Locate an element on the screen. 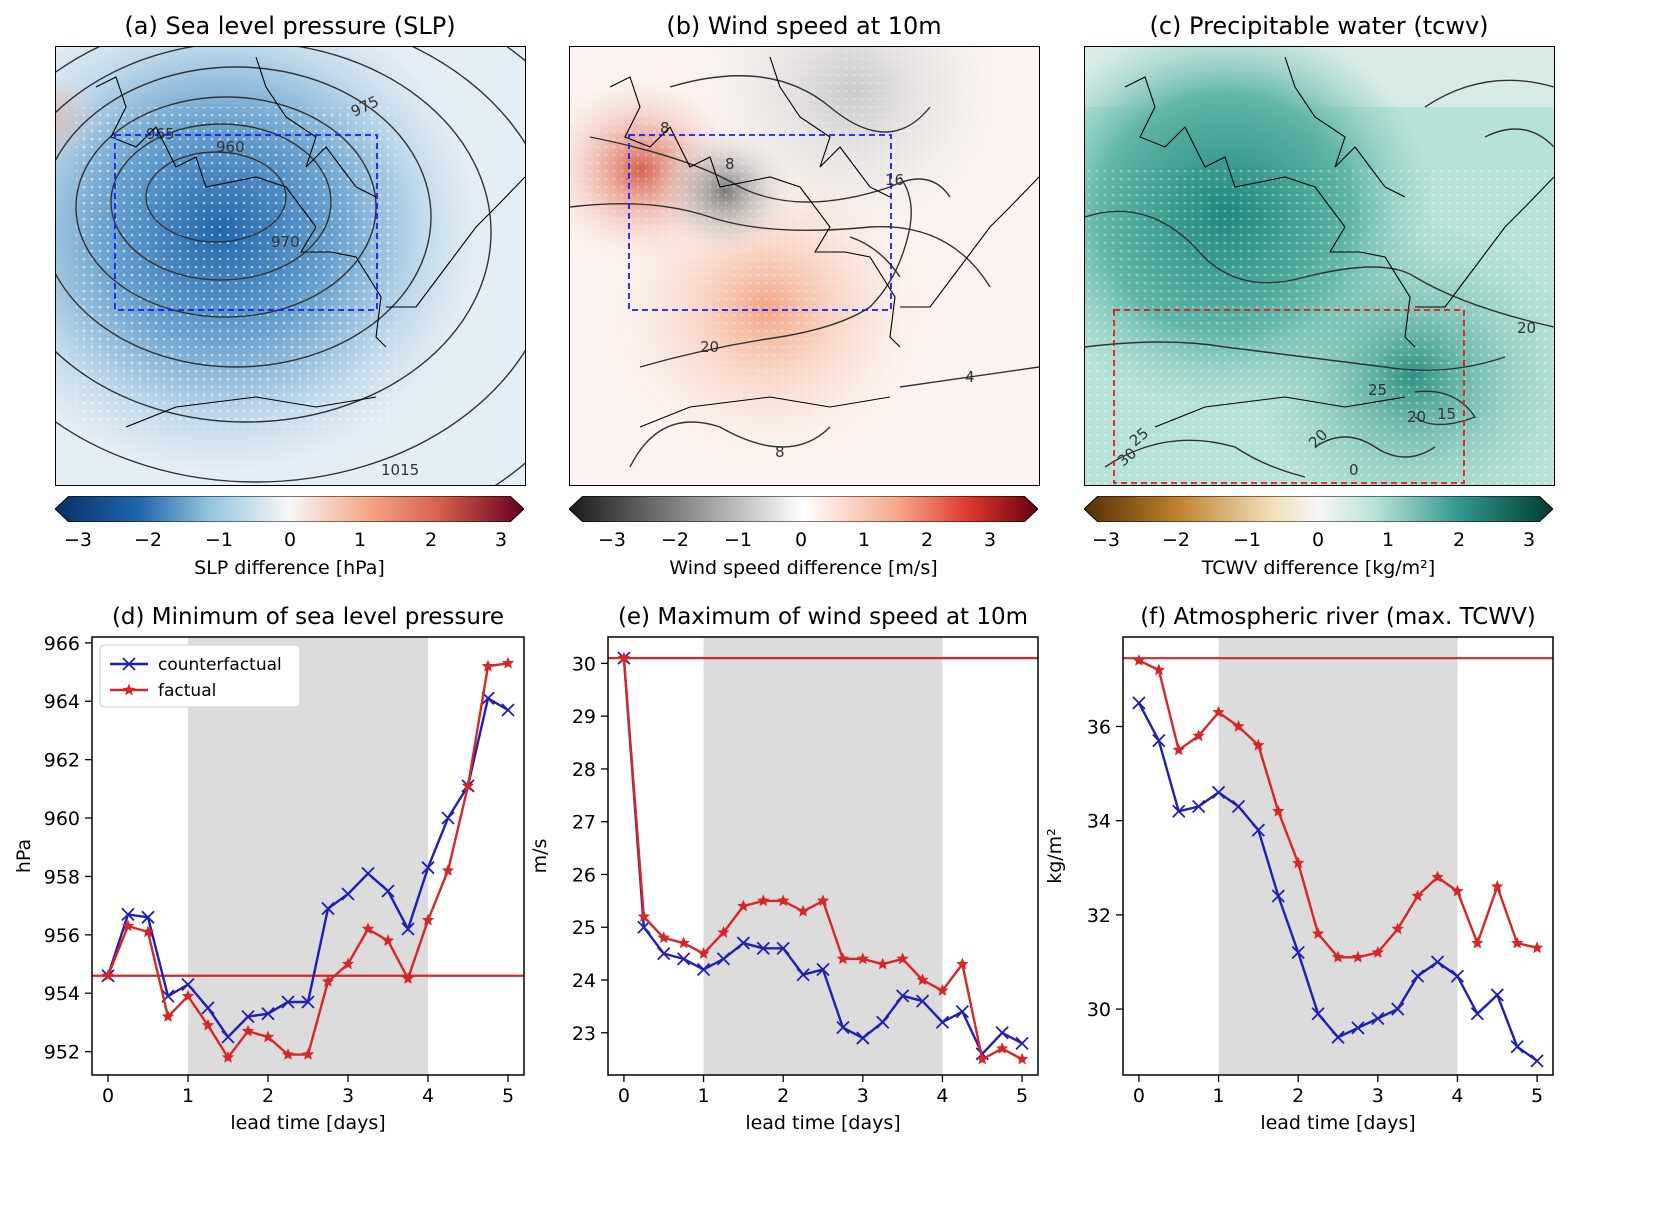  x-axis-label: lead time [days] is located at coordinates (307, 1123).